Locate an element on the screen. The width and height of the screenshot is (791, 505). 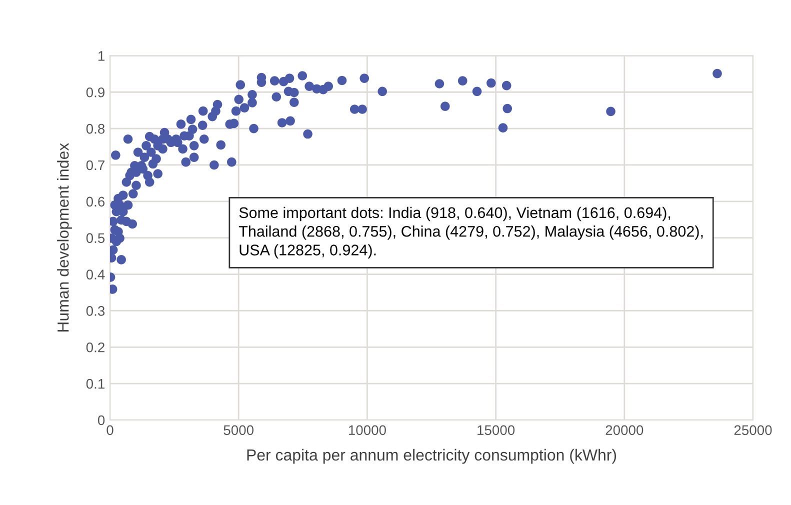
y-tick-label: 0.7 is located at coordinates (95, 165).